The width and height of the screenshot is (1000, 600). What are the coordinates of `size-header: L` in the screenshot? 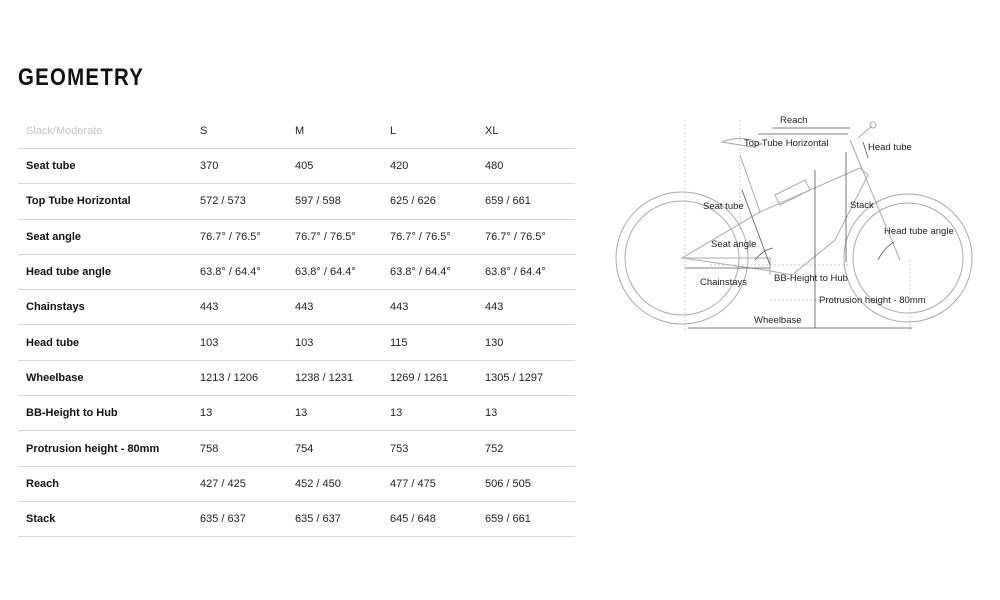 It's located at (437, 131).